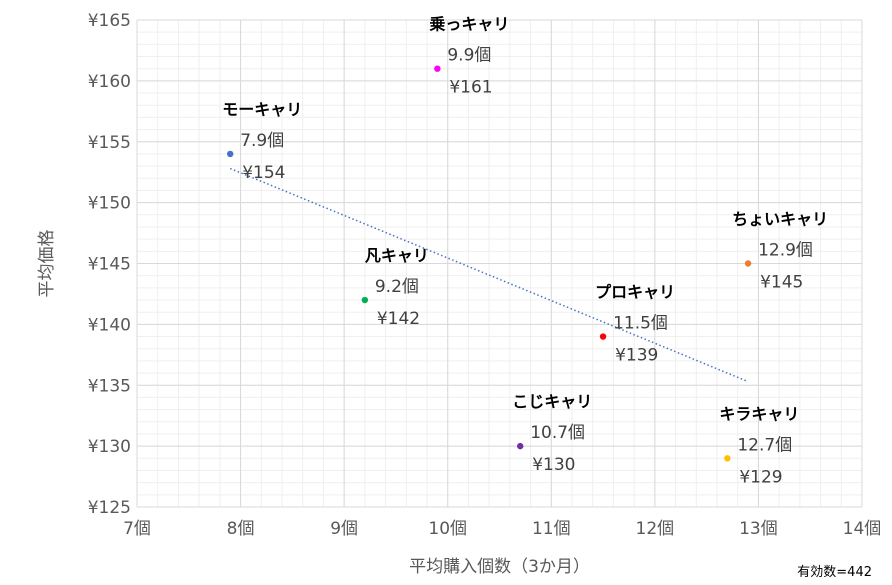 This screenshot has height=585, width=892. What do you see at coordinates (469, 56) in the screenshot?
I see `point-x-value-label: 9.9個` at bounding box center [469, 56].